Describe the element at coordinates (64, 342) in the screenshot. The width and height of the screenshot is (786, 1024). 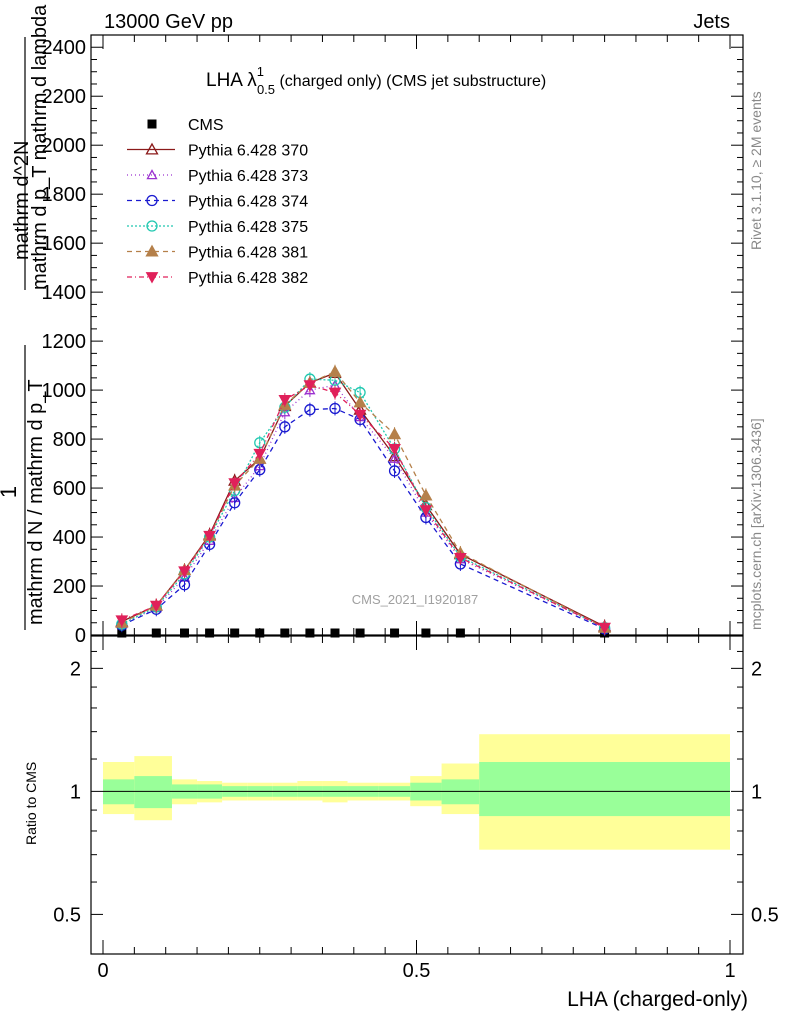
I see `main-ytick-label: 1200` at that location.